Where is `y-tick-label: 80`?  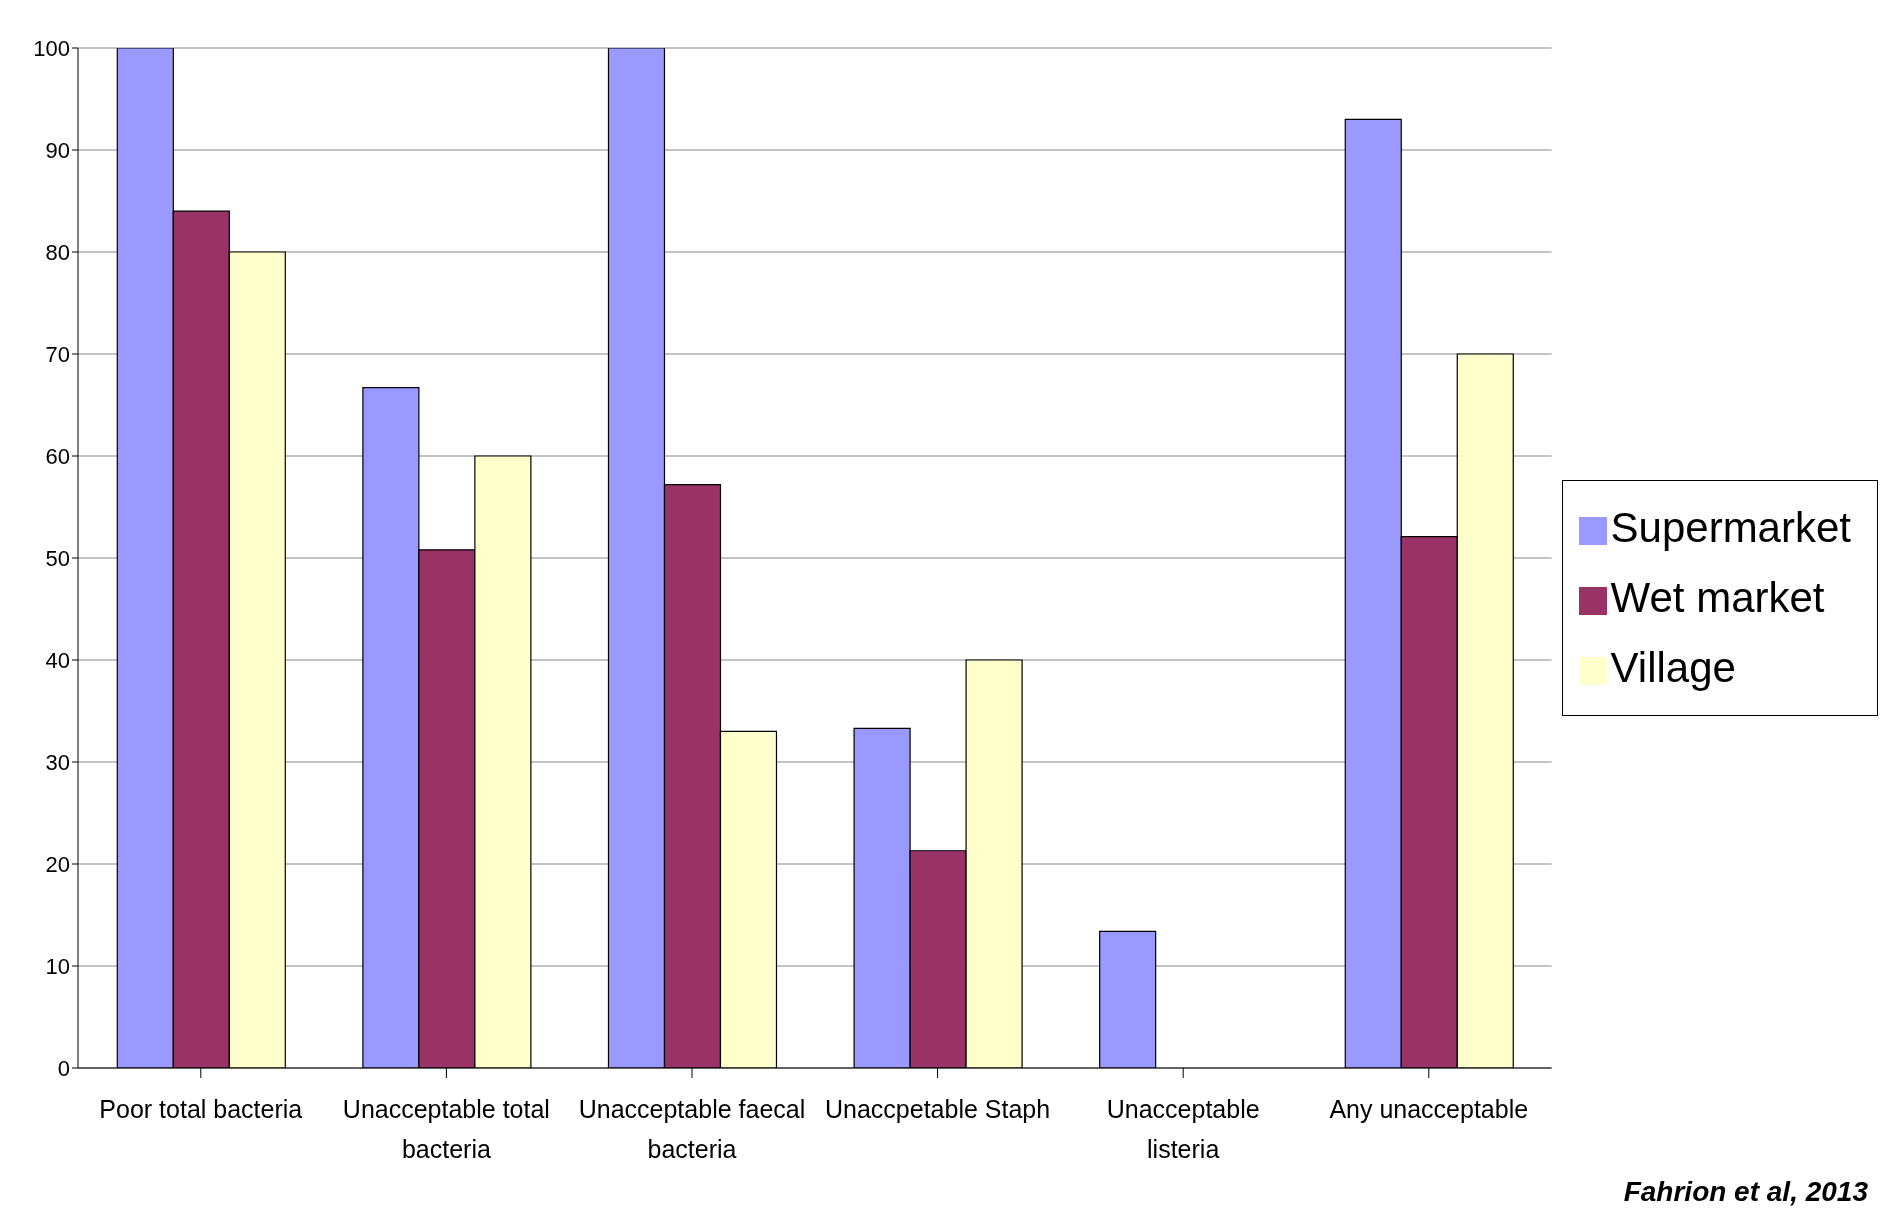 y-tick-label: 80 is located at coordinates (57, 252).